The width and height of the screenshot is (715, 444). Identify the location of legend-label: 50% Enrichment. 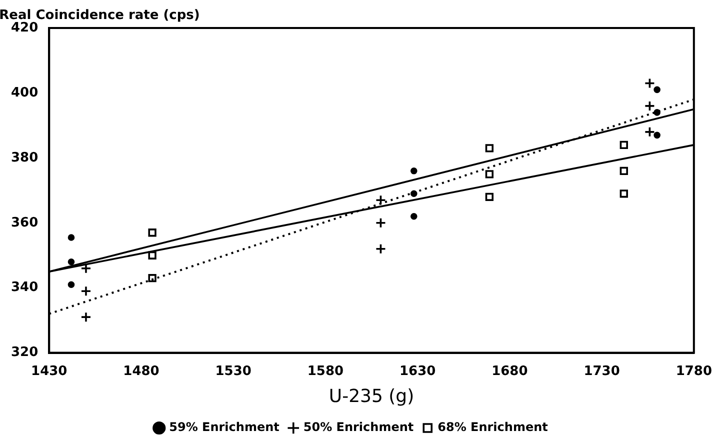
(358, 427).